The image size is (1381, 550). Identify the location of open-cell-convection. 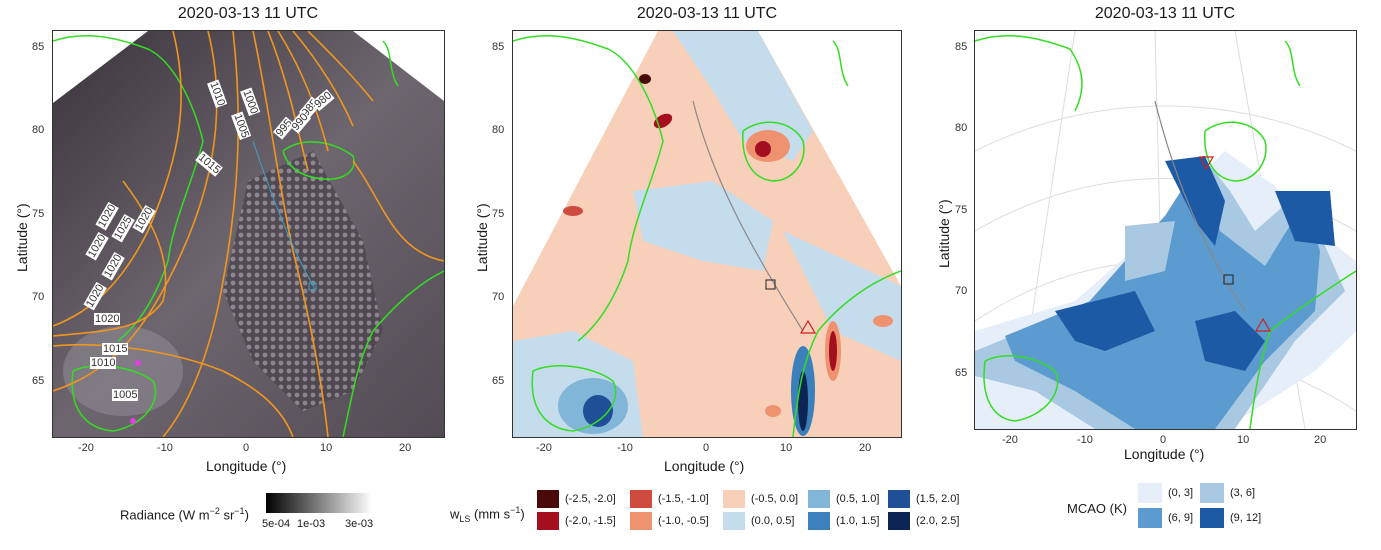
(303, 281).